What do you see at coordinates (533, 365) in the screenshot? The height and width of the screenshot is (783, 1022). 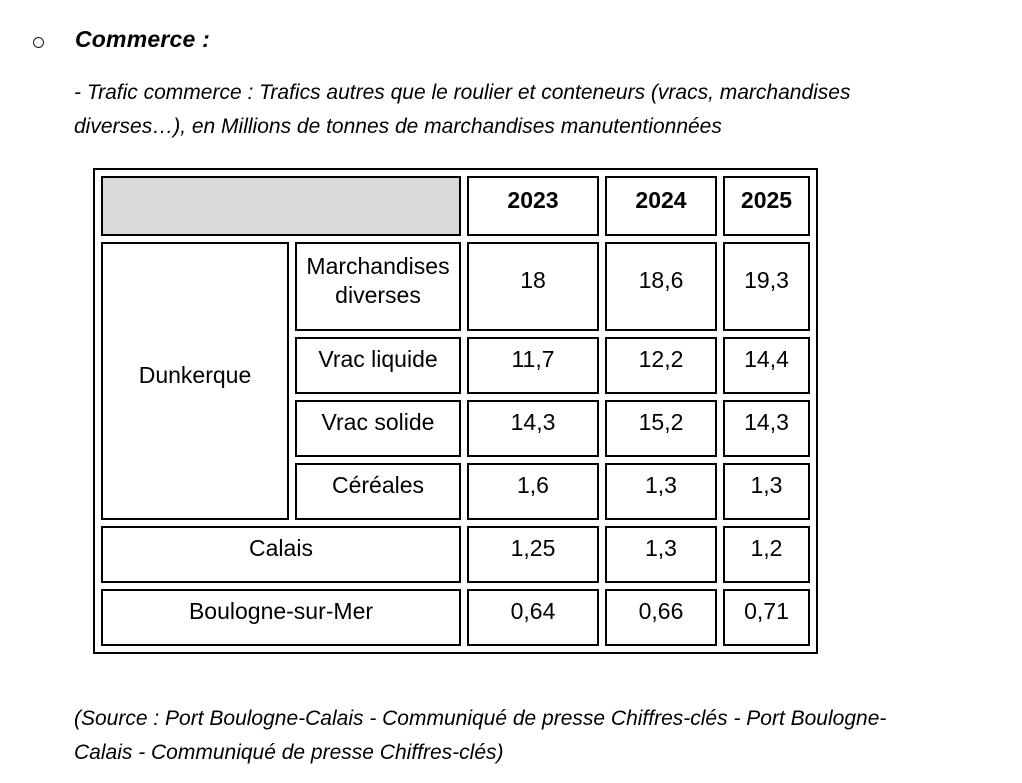 I see `value-cell: 11,7` at bounding box center [533, 365].